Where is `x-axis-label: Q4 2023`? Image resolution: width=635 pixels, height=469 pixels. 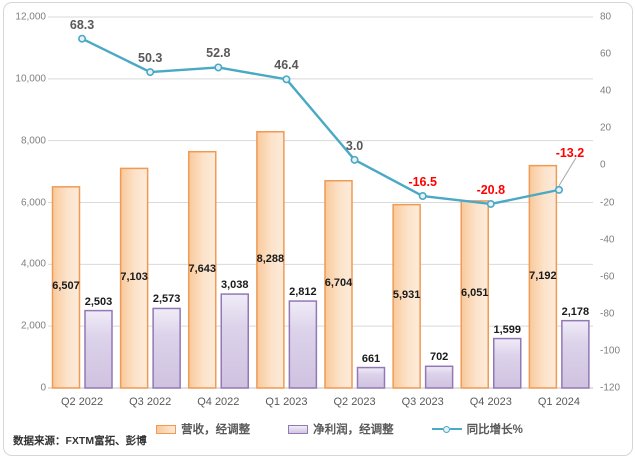
x-axis-label: Q4 2023 is located at coordinates (490, 402).